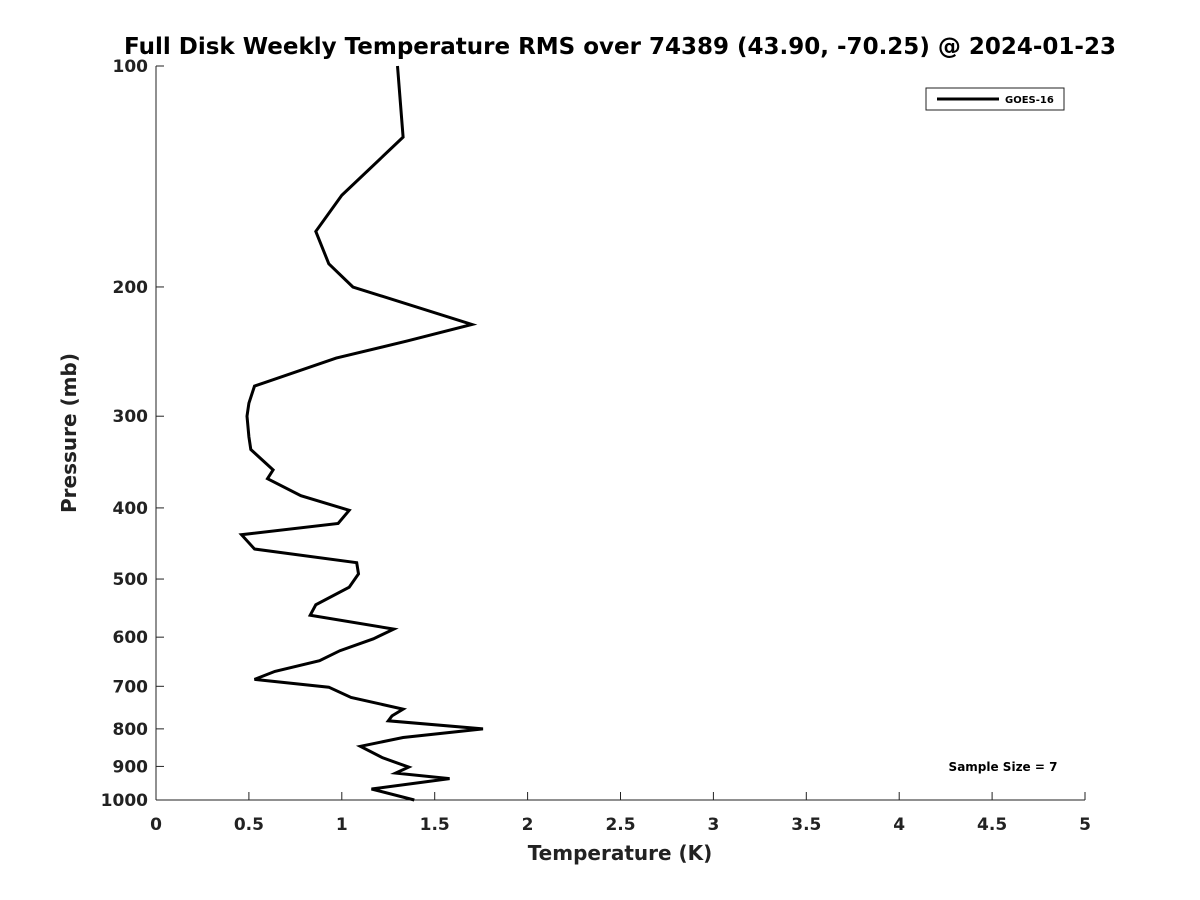 The width and height of the screenshot is (1200, 900). I want to click on y-tick-label: 800, so click(131, 730).